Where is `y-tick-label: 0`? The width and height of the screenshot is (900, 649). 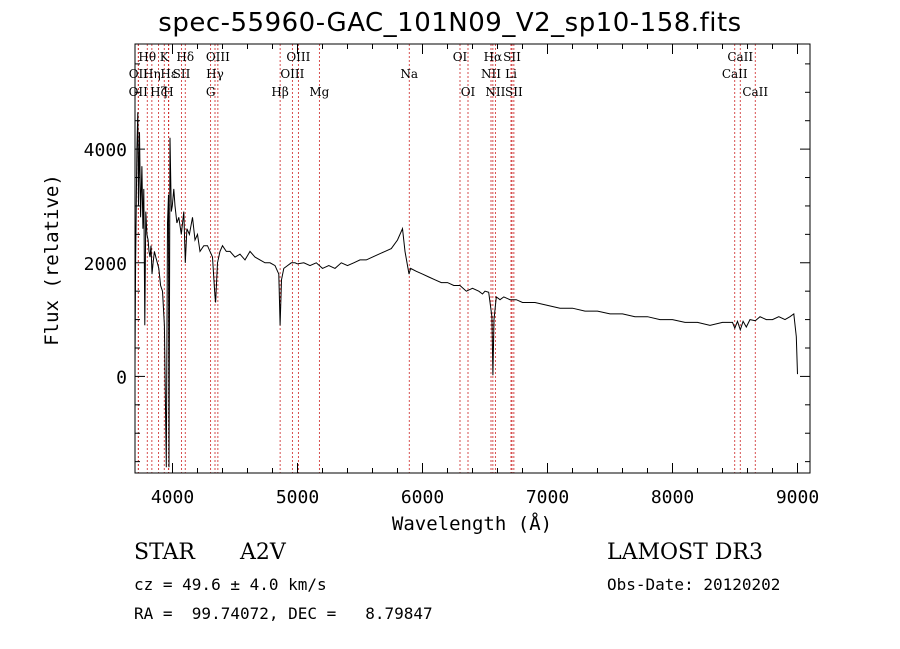
y-tick-label: 0 is located at coordinates (121, 377).